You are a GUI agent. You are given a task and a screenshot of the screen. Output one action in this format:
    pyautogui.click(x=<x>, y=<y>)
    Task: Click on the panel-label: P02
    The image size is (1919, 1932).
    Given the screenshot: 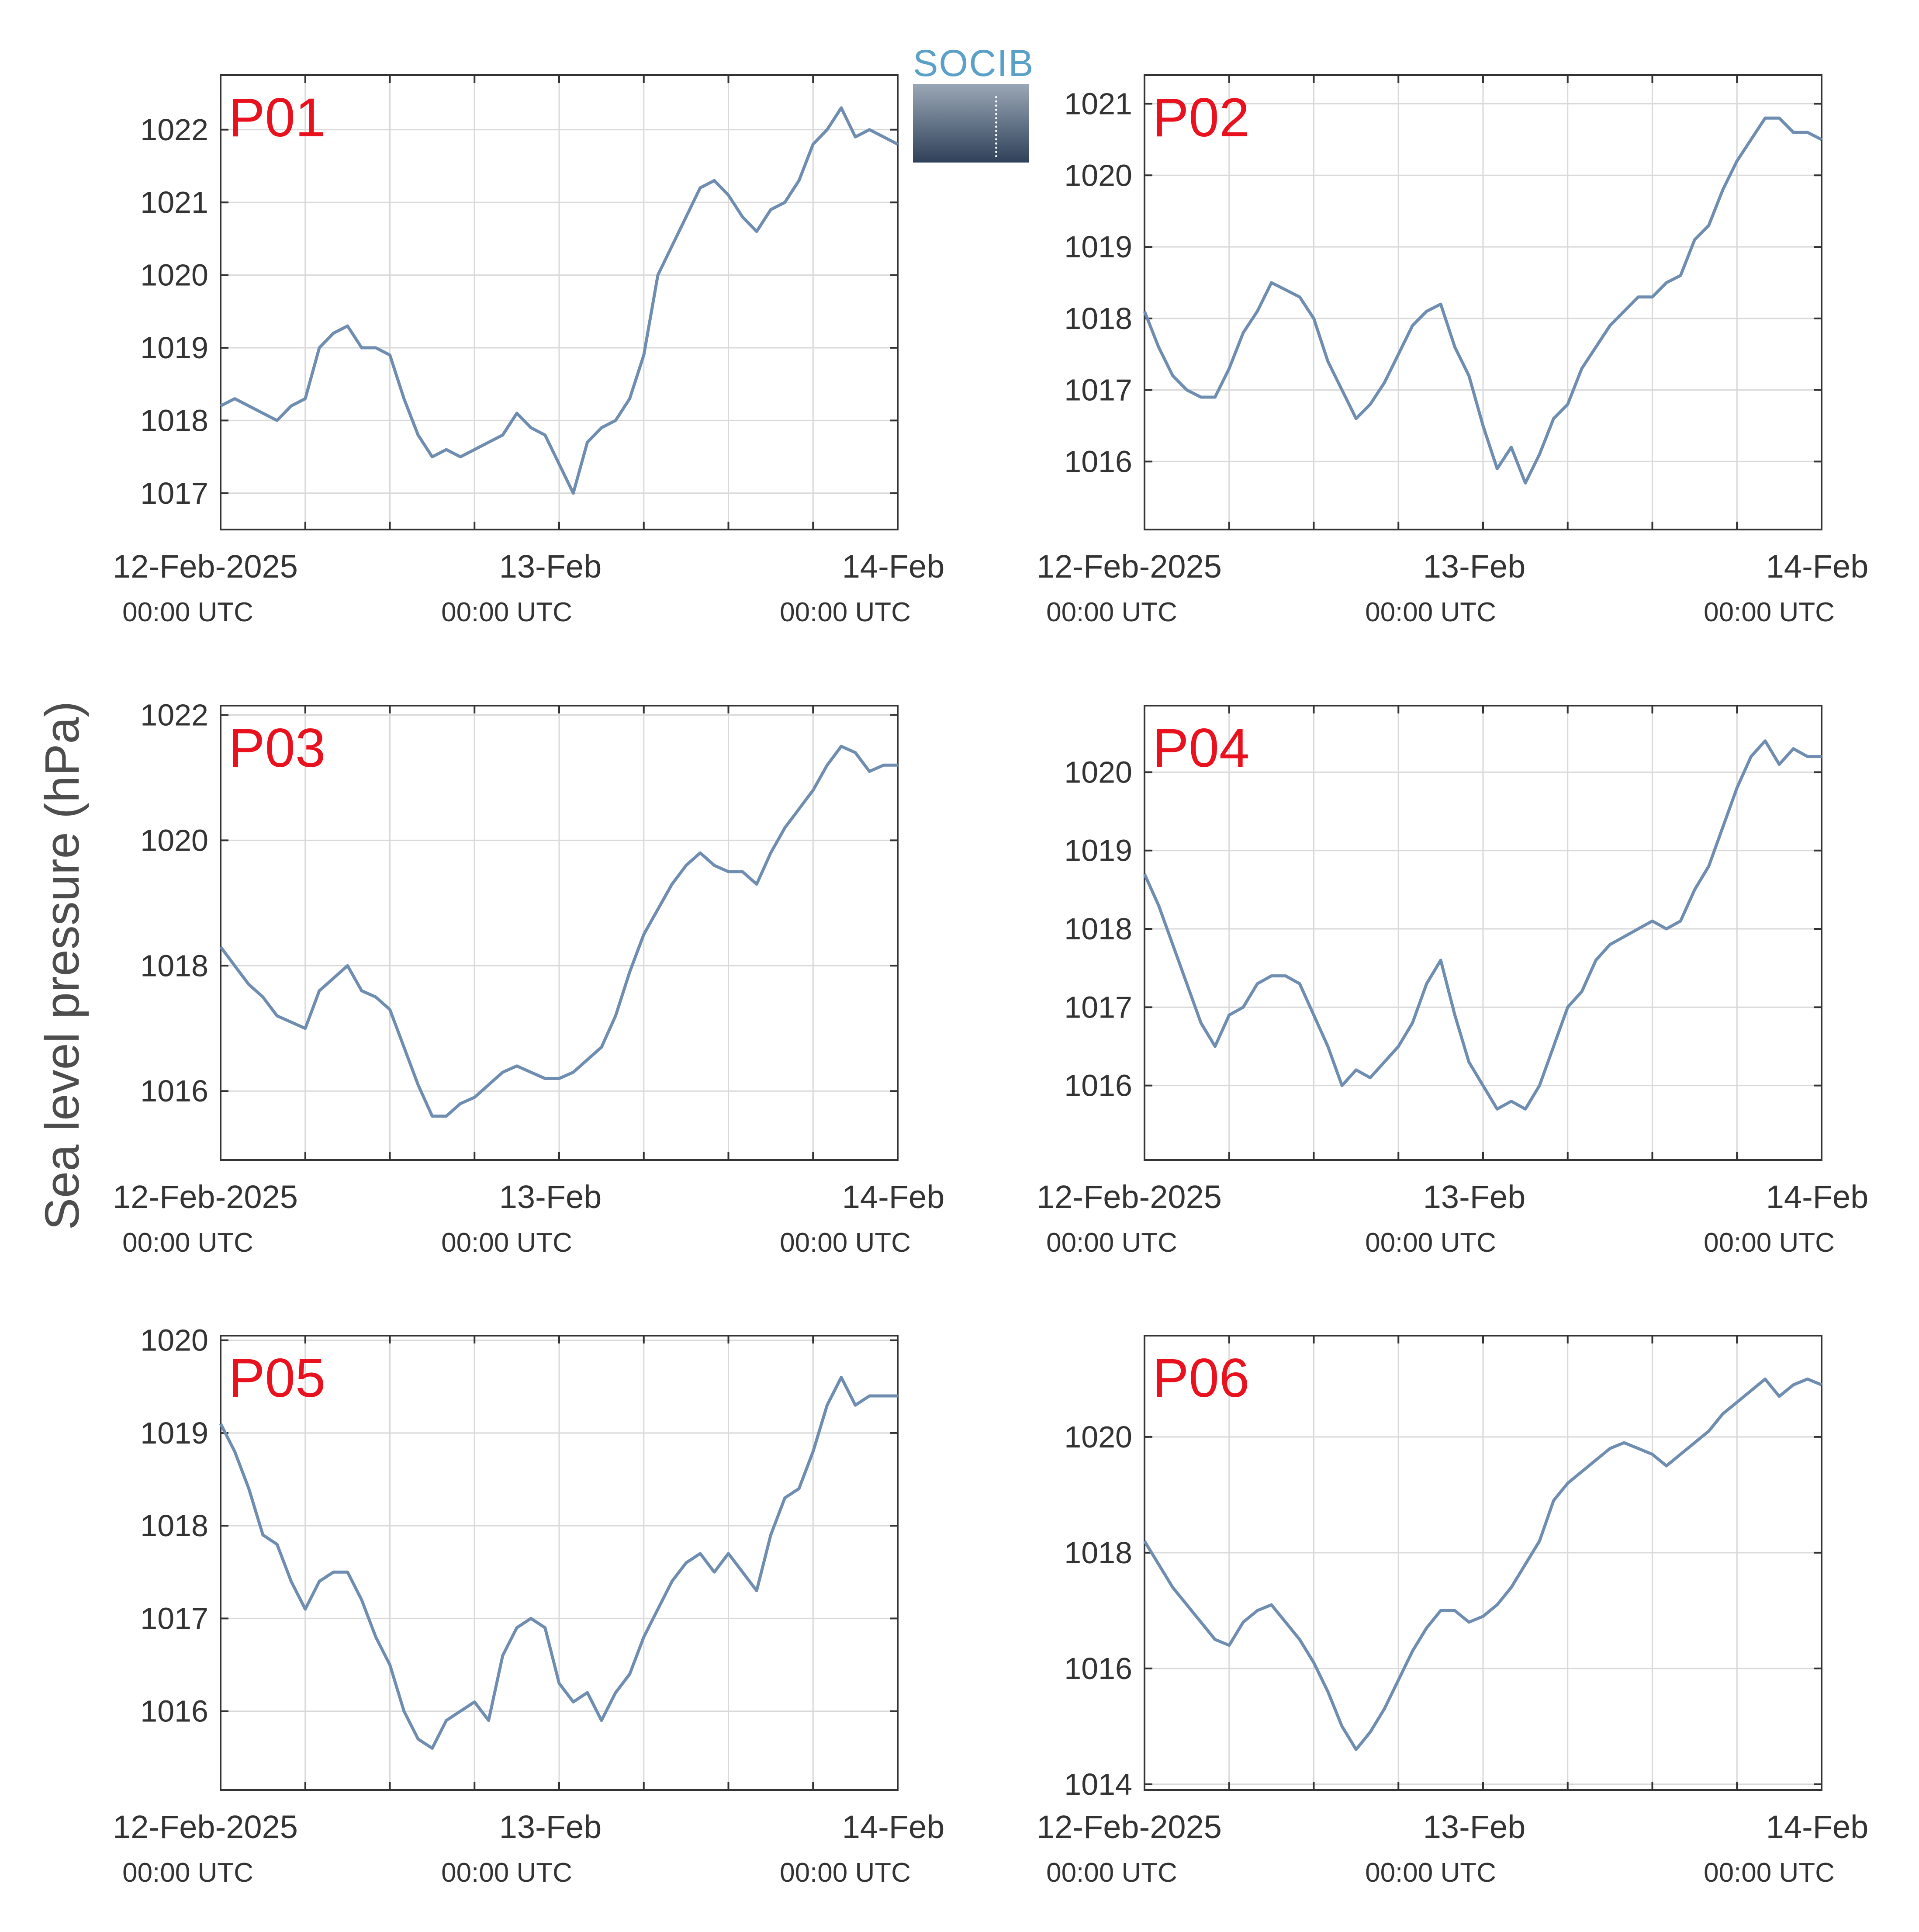 What is the action you would take?
    pyautogui.click(x=1200, y=117)
    